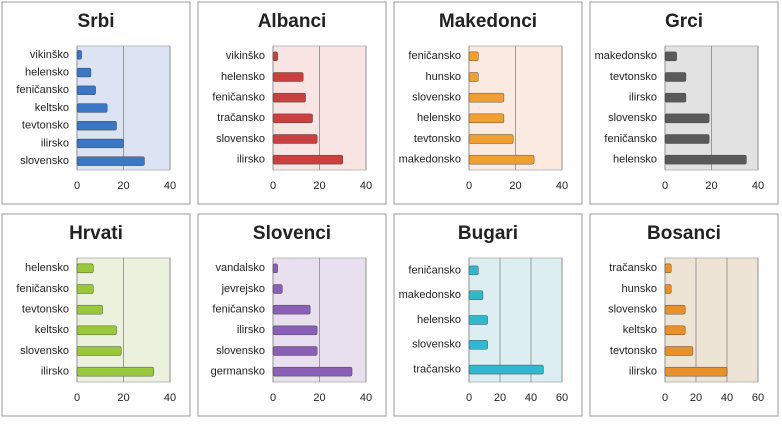 The image size is (782, 431). Describe the element at coordinates (243, 289) in the screenshot. I see `y-tick-label: jevrejsko` at that location.